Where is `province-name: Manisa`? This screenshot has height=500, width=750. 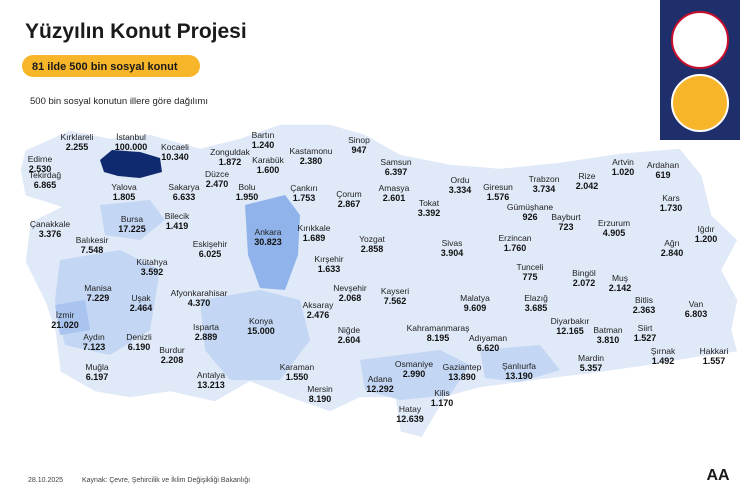
province-name: Manisa is located at coordinates (98, 288).